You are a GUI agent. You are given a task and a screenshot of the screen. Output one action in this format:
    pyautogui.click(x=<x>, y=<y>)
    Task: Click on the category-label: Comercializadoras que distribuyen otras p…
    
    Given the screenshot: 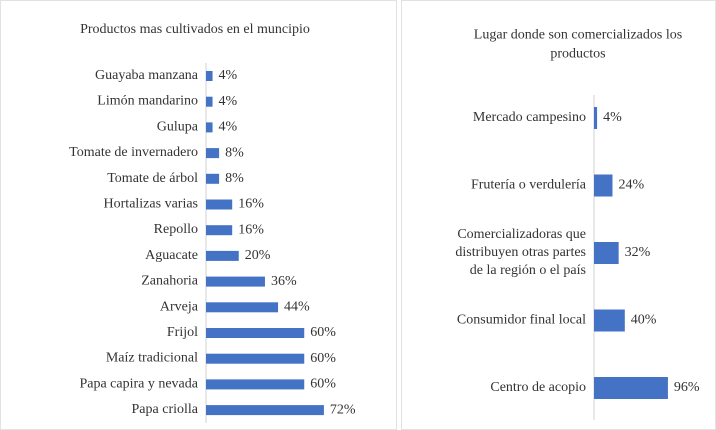 What is the action you would take?
    pyautogui.click(x=520, y=252)
    